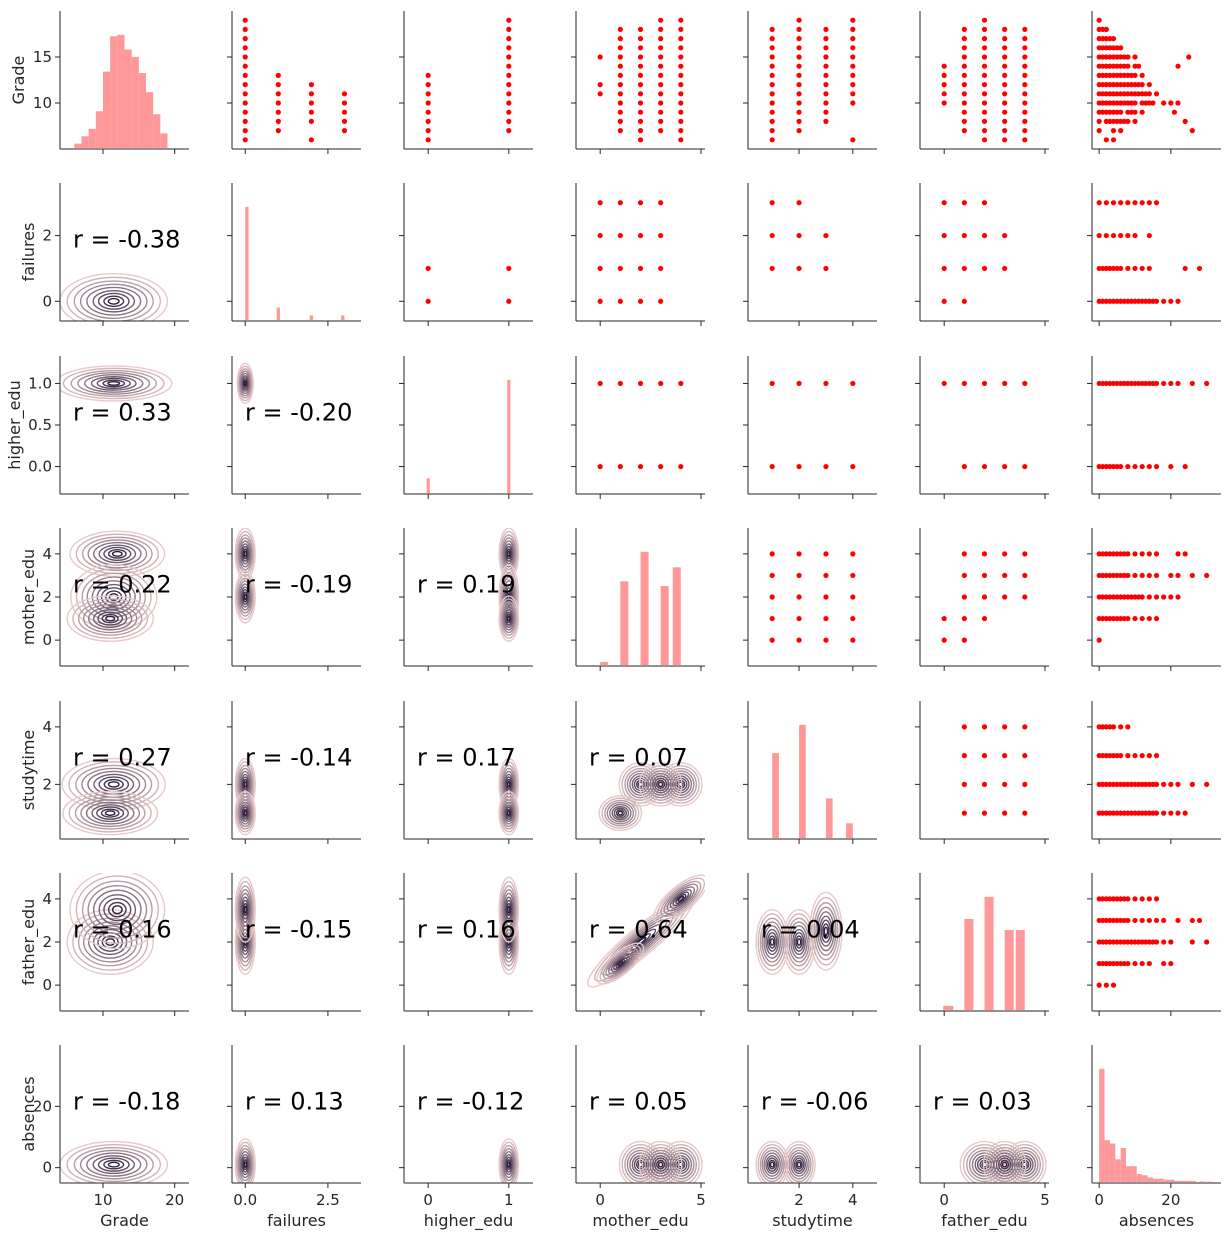  Describe the element at coordinates (799, 1200) in the screenshot. I see `x-tick-label: 2` at that location.